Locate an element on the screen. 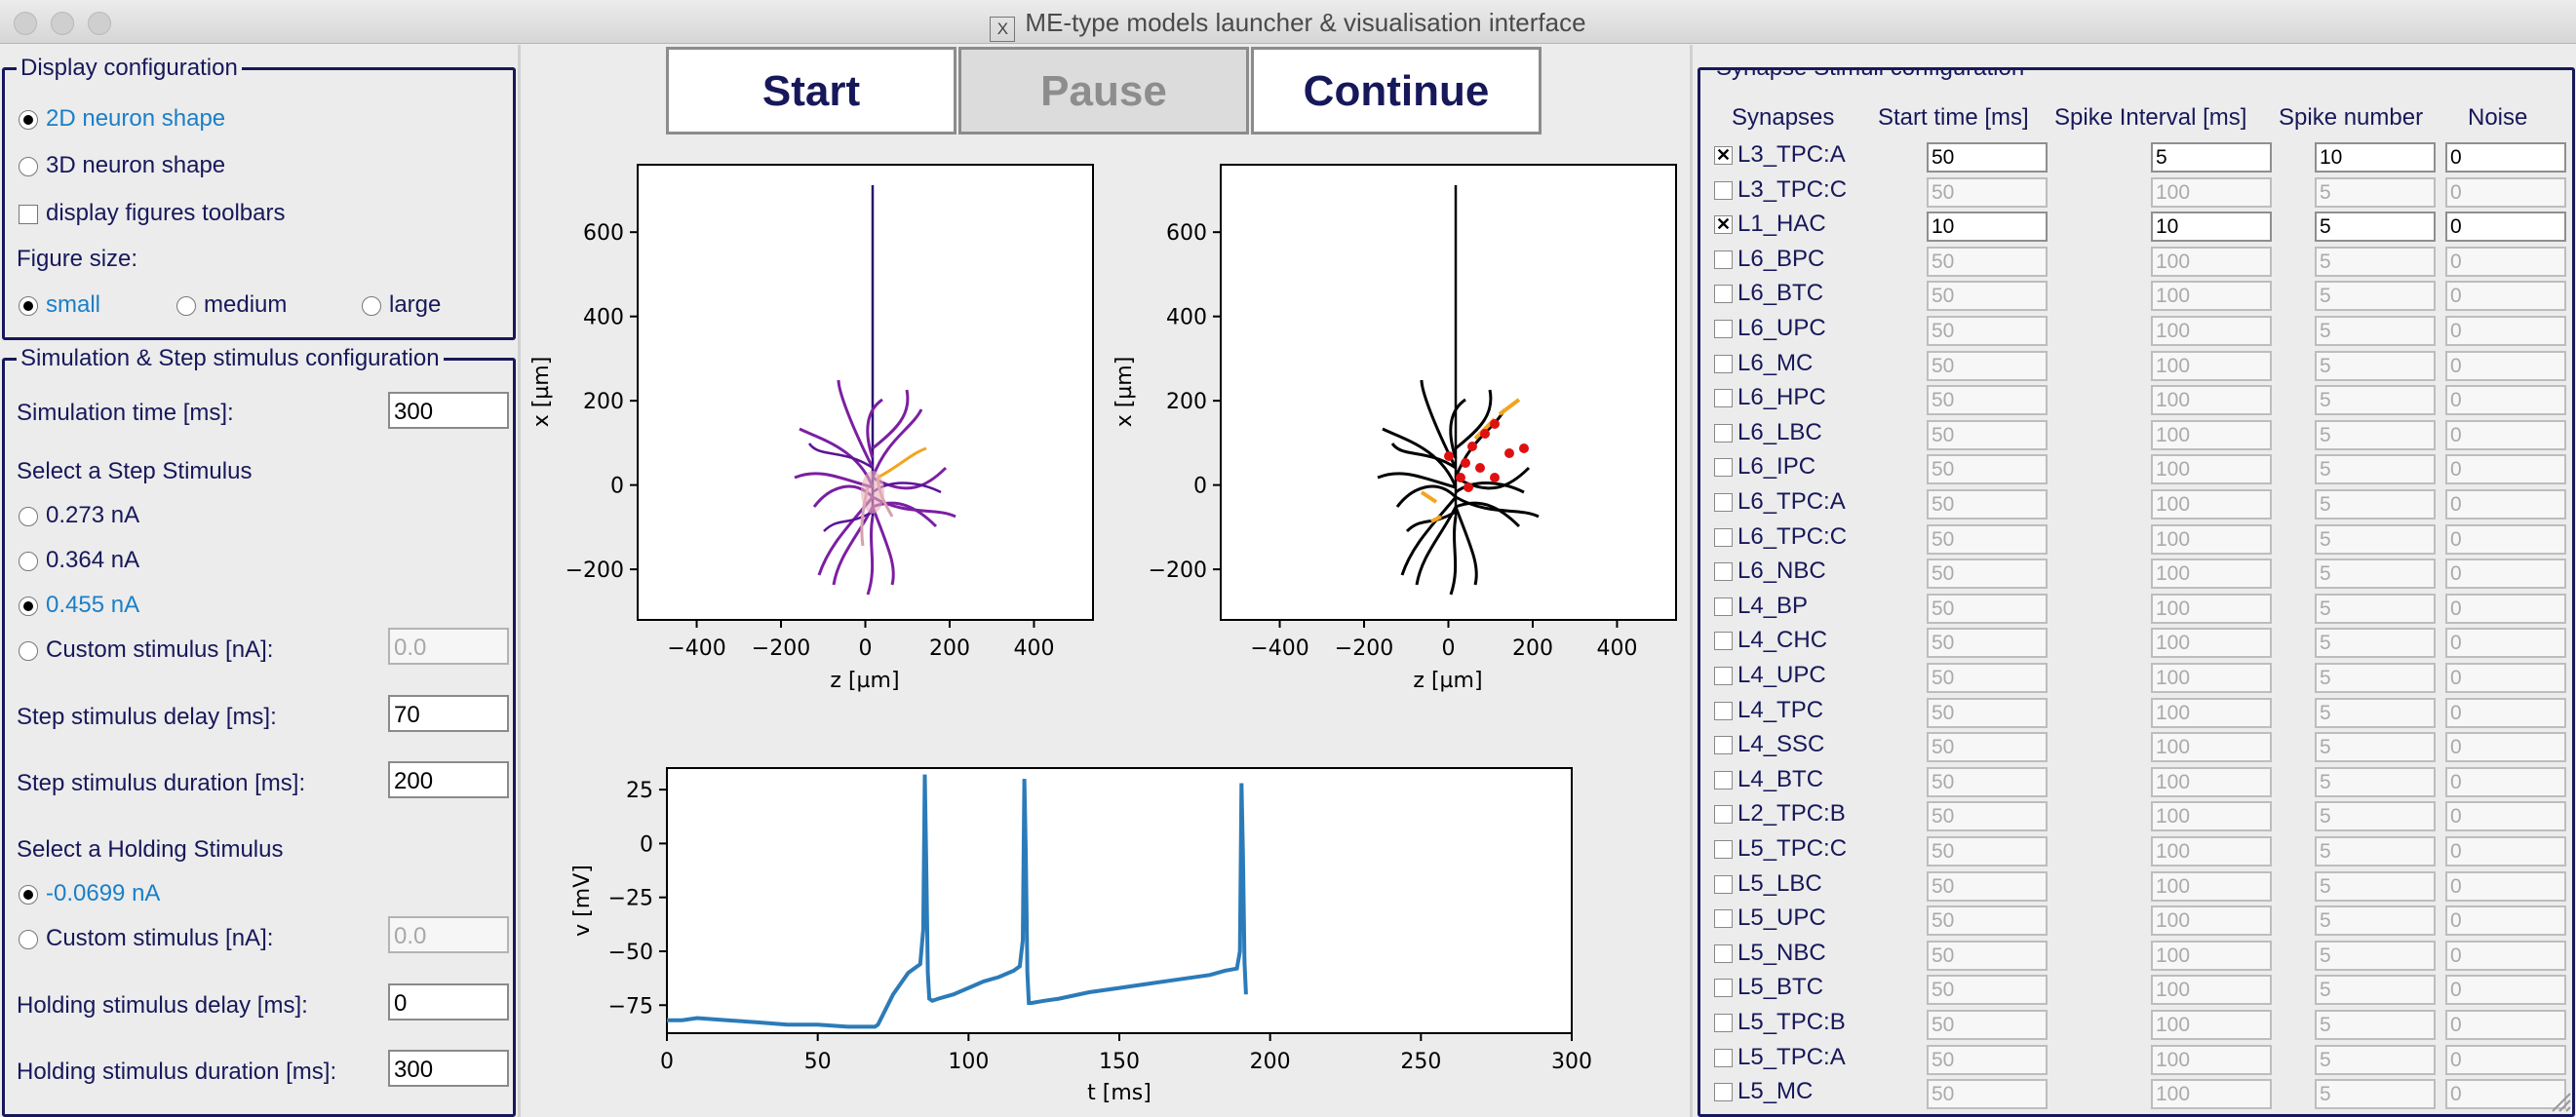  synapse-interval-input: 10 is located at coordinates (2211, 227).